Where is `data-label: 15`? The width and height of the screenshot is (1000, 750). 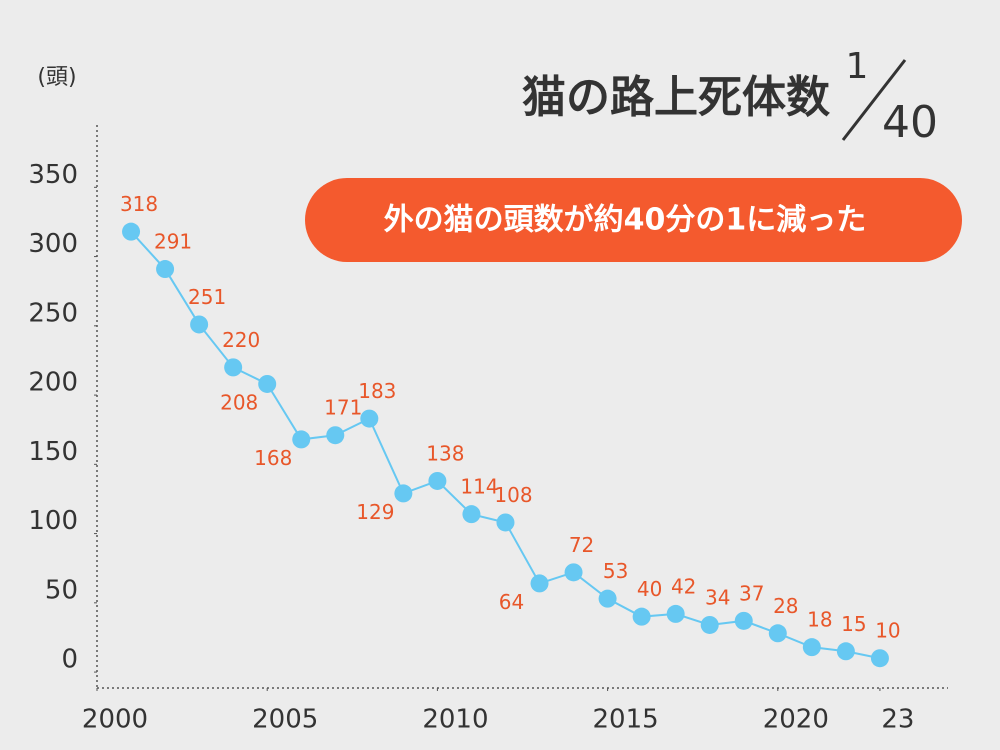
data-label: 15 is located at coordinates (853, 624).